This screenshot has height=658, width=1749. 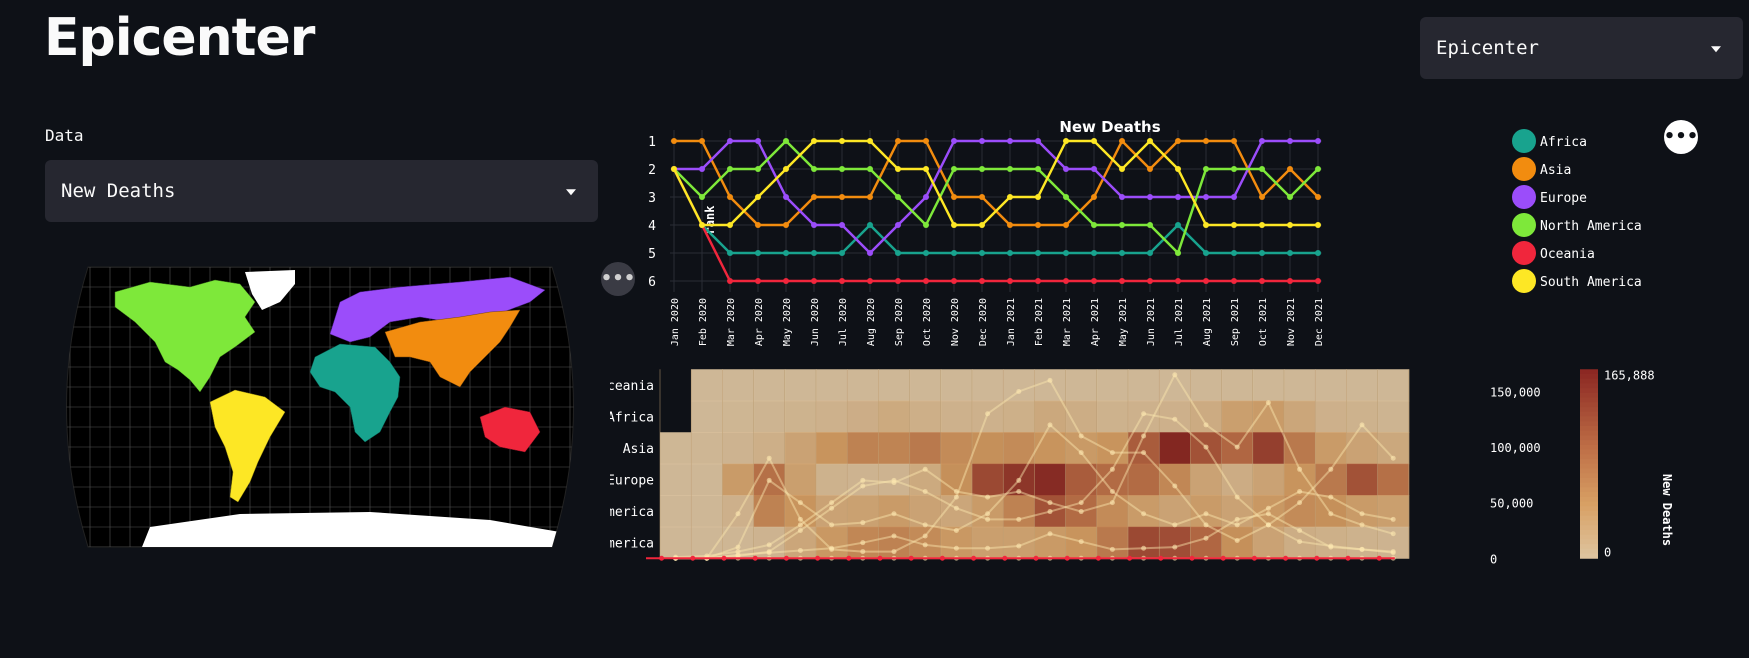 I want to click on world-map, so click(x=320, y=407).